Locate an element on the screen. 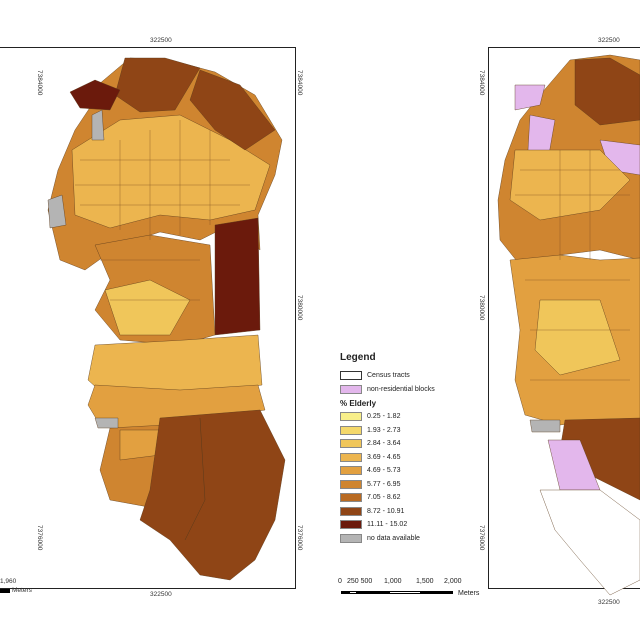 This screenshot has width=640, height=640. right-coord-bottom: 322500 is located at coordinates (609, 602).